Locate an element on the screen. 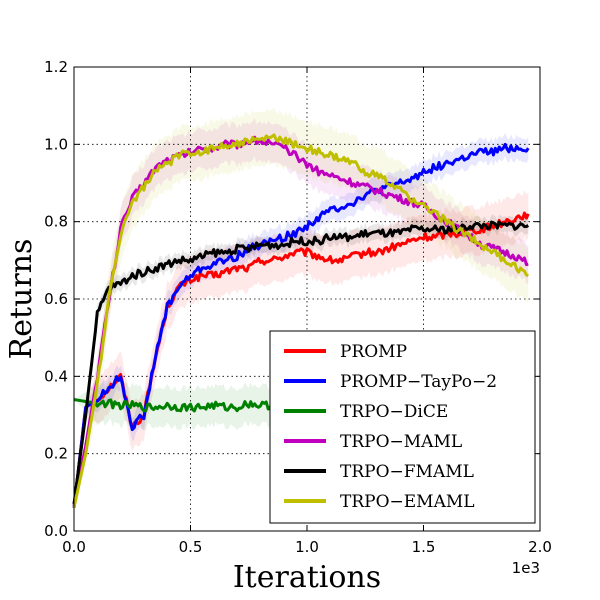  y-tick-label: 0.0 is located at coordinates (56, 531).